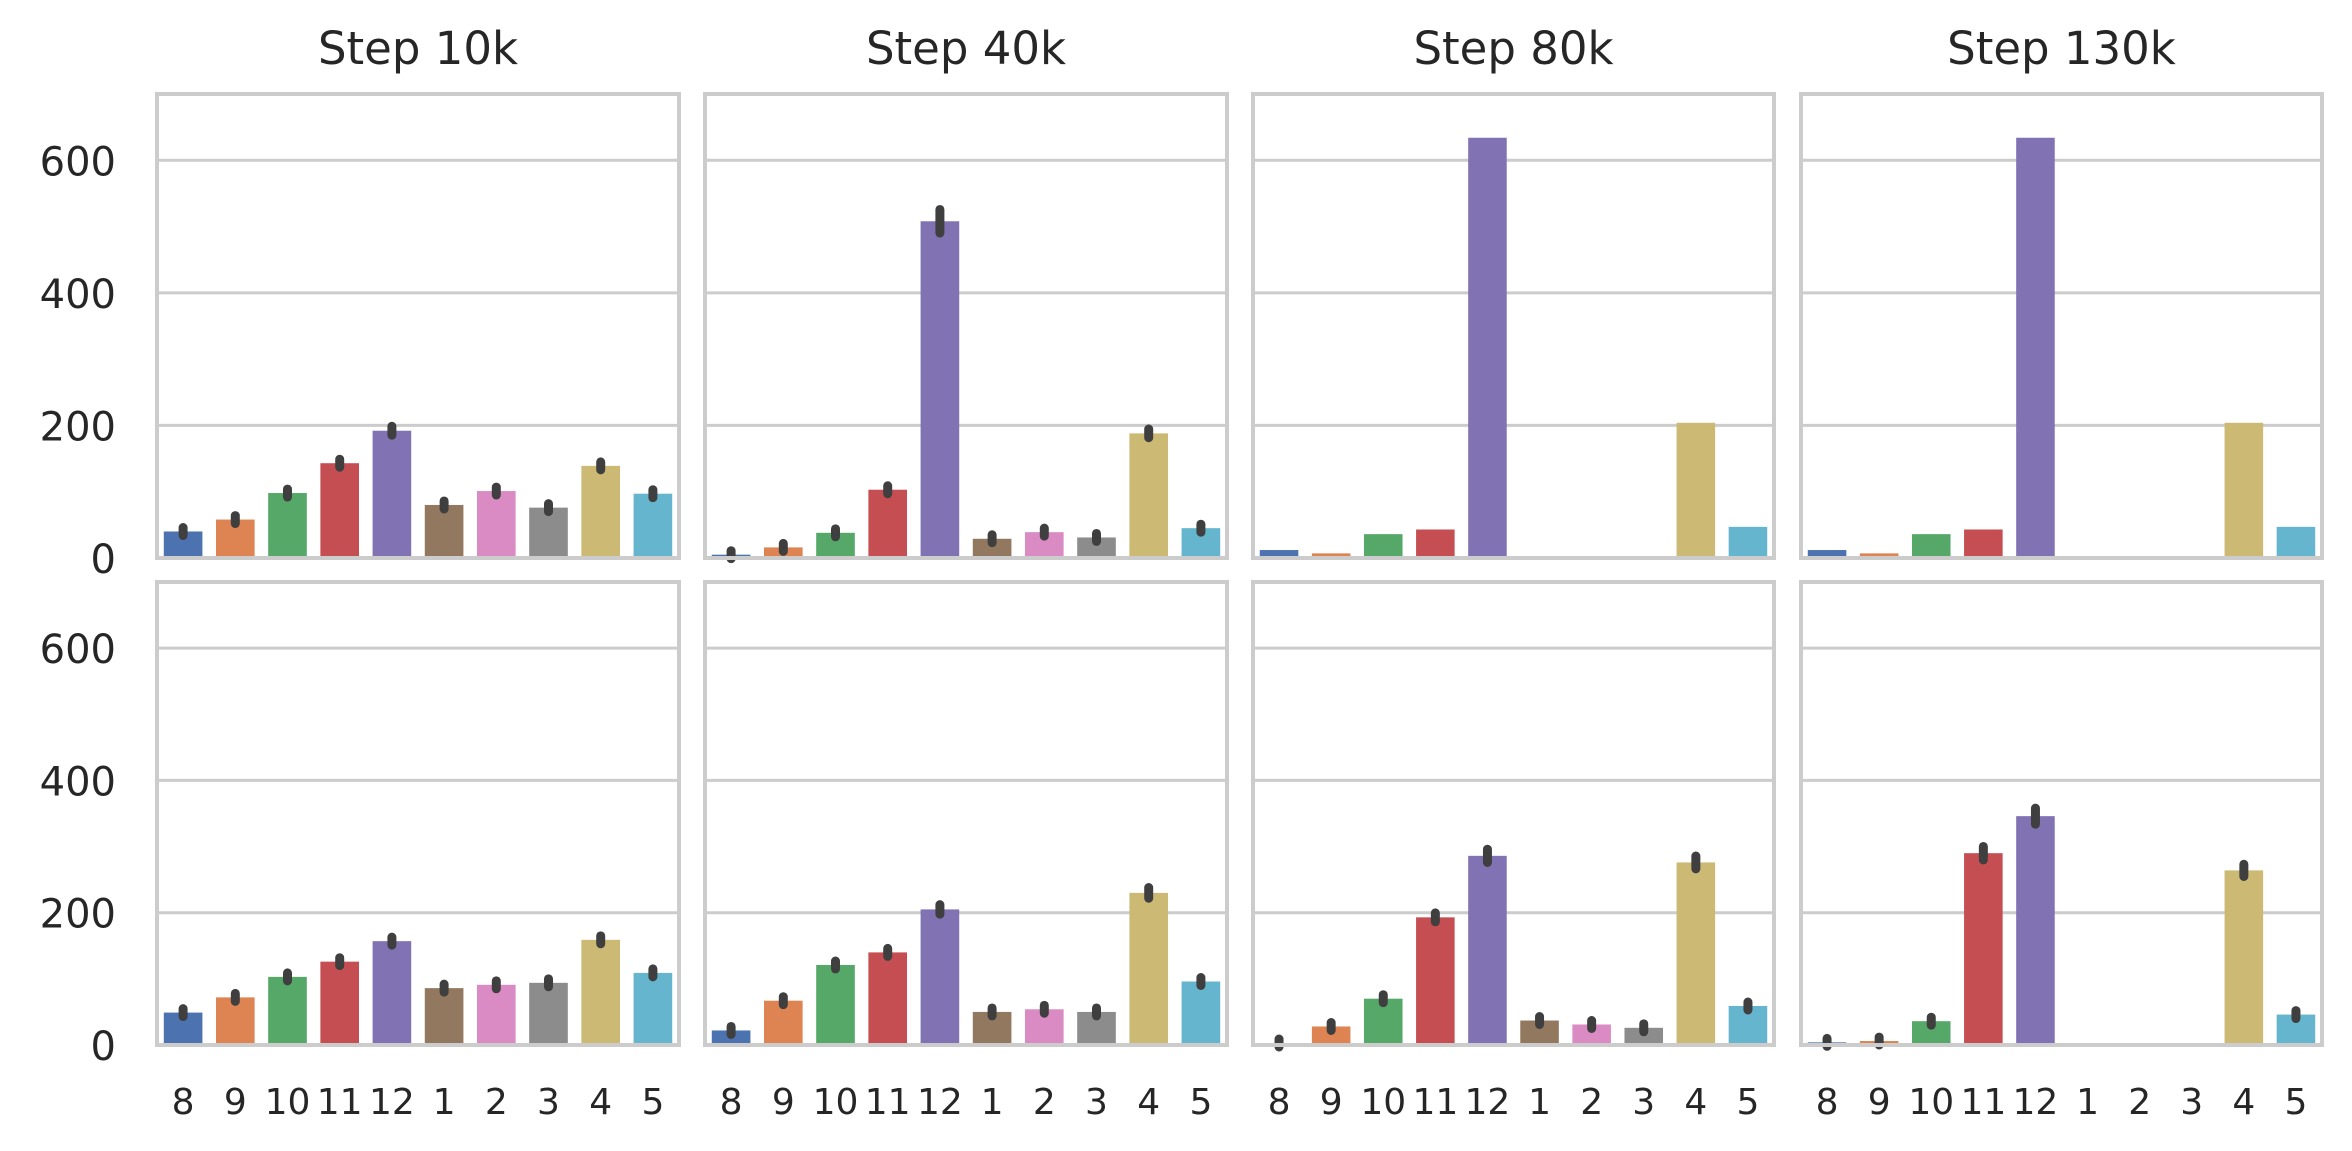 This screenshot has height=1151, width=2352. Describe the element at coordinates (418, 48) in the screenshot. I see `panel-title: Step 10k` at that location.